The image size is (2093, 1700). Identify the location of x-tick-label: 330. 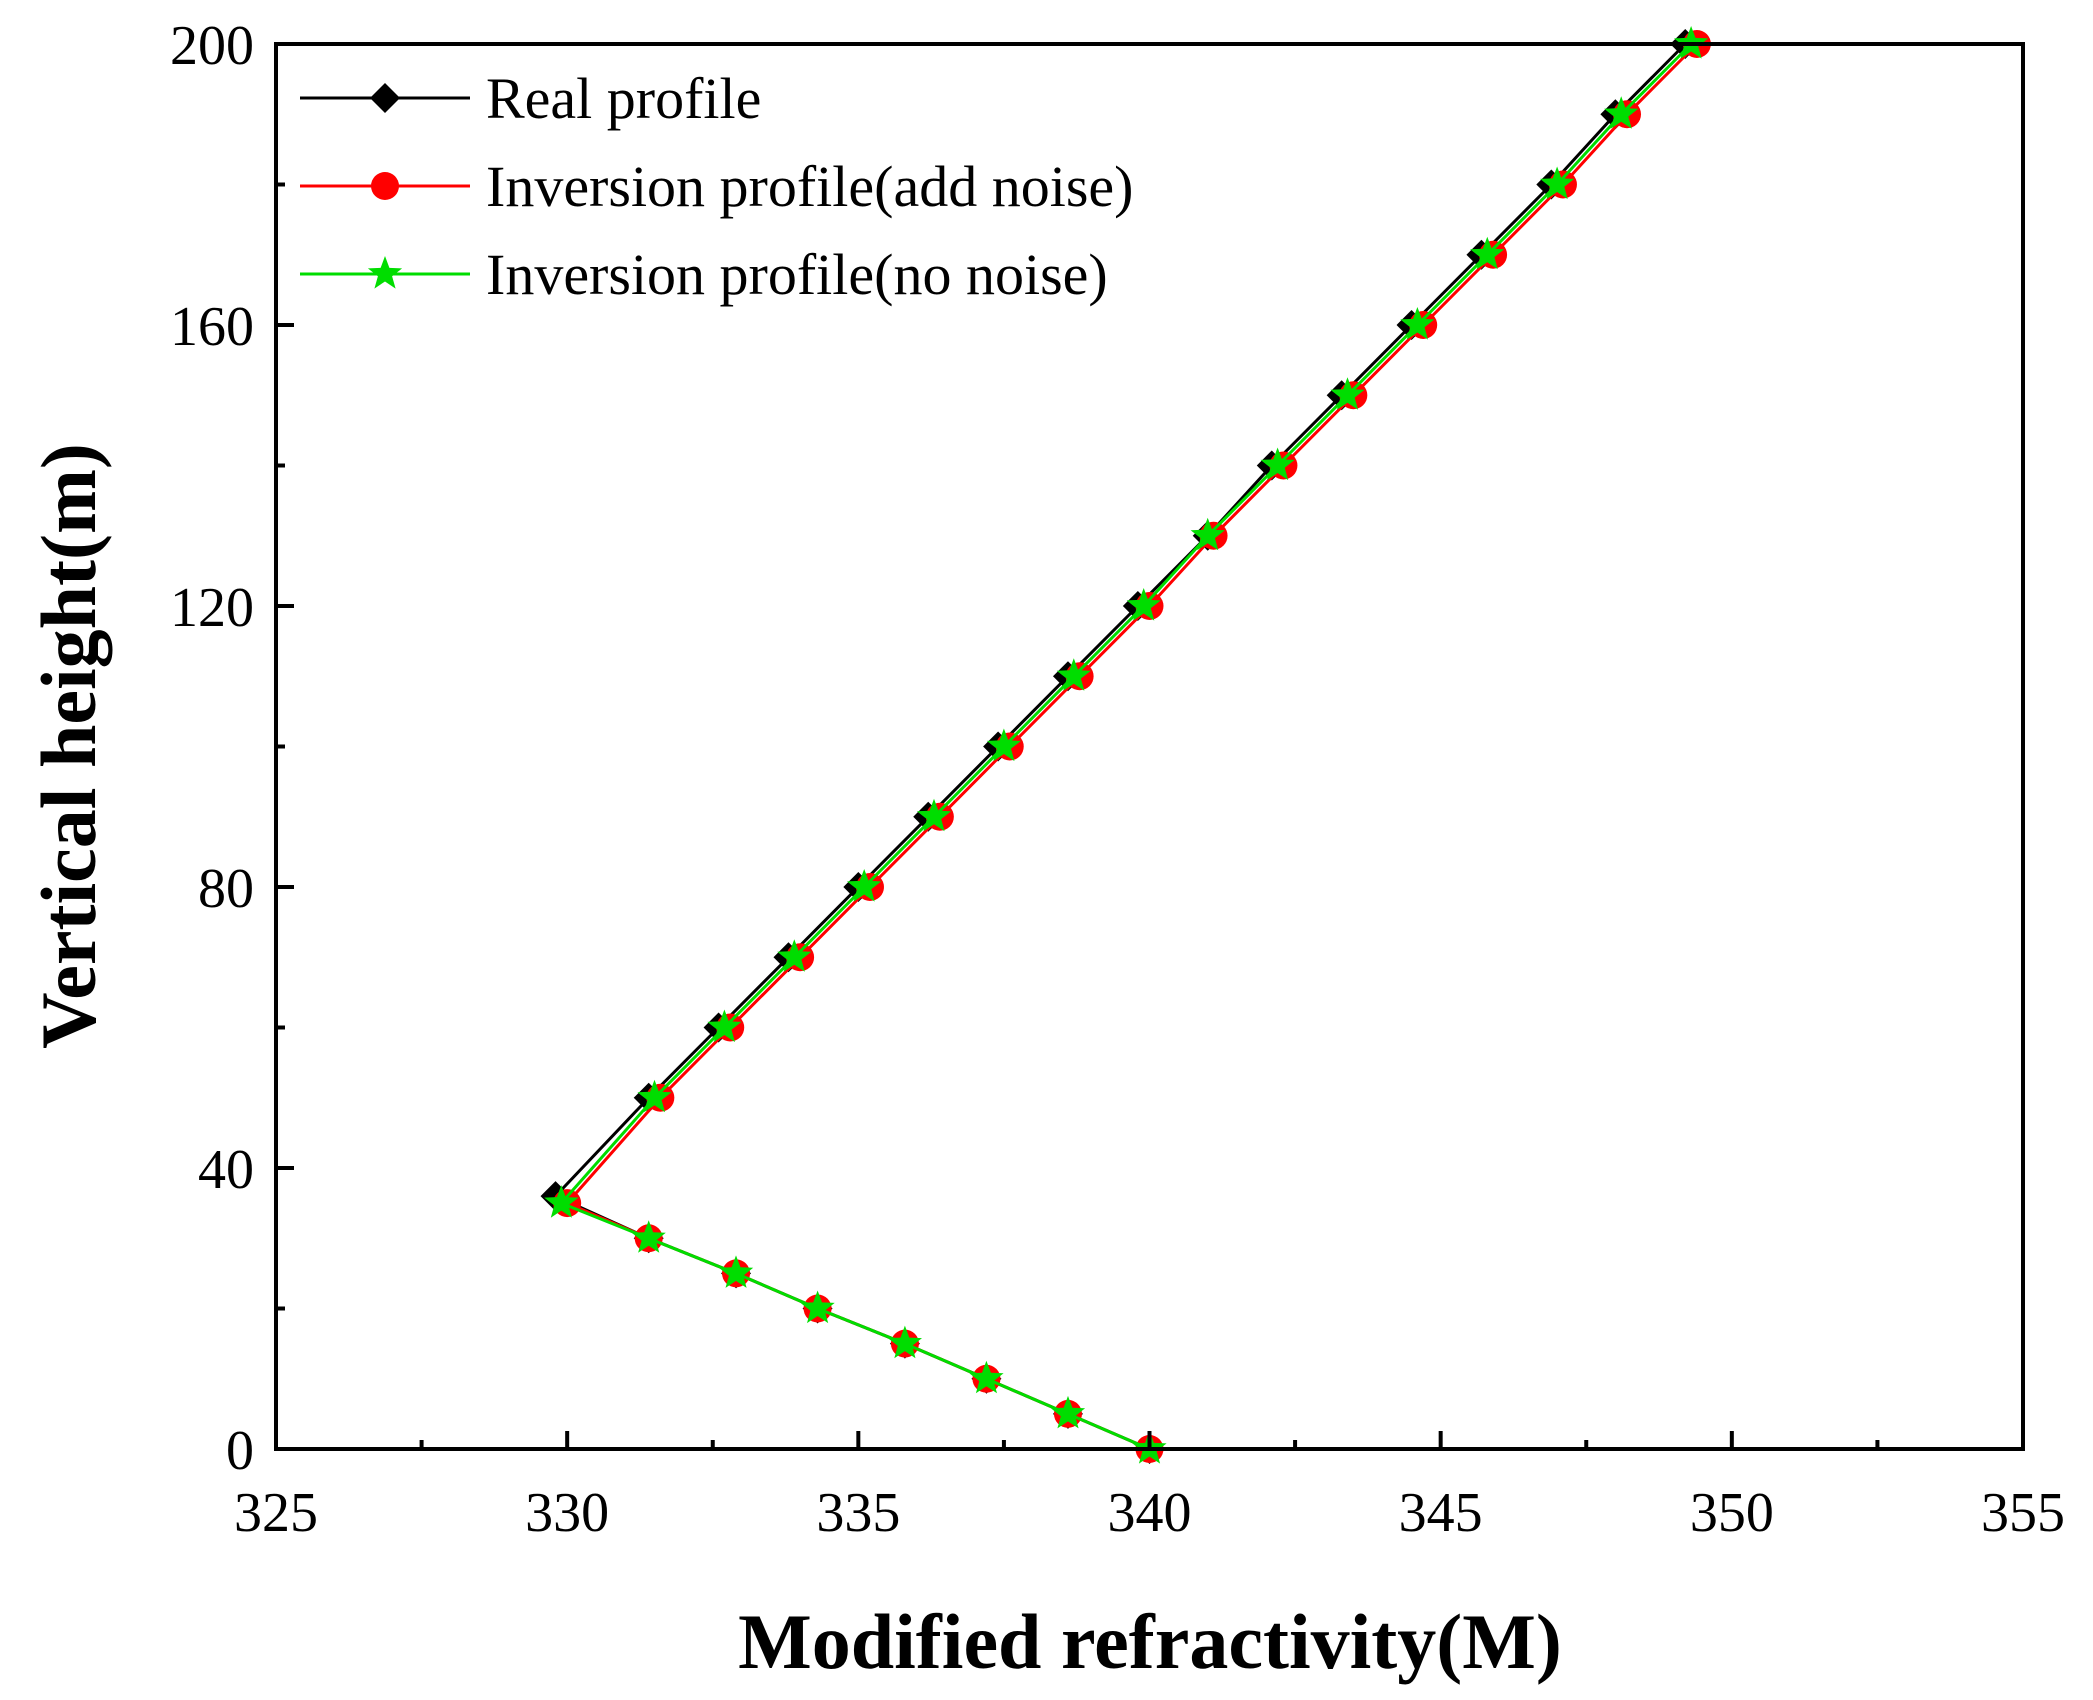
(567, 1513).